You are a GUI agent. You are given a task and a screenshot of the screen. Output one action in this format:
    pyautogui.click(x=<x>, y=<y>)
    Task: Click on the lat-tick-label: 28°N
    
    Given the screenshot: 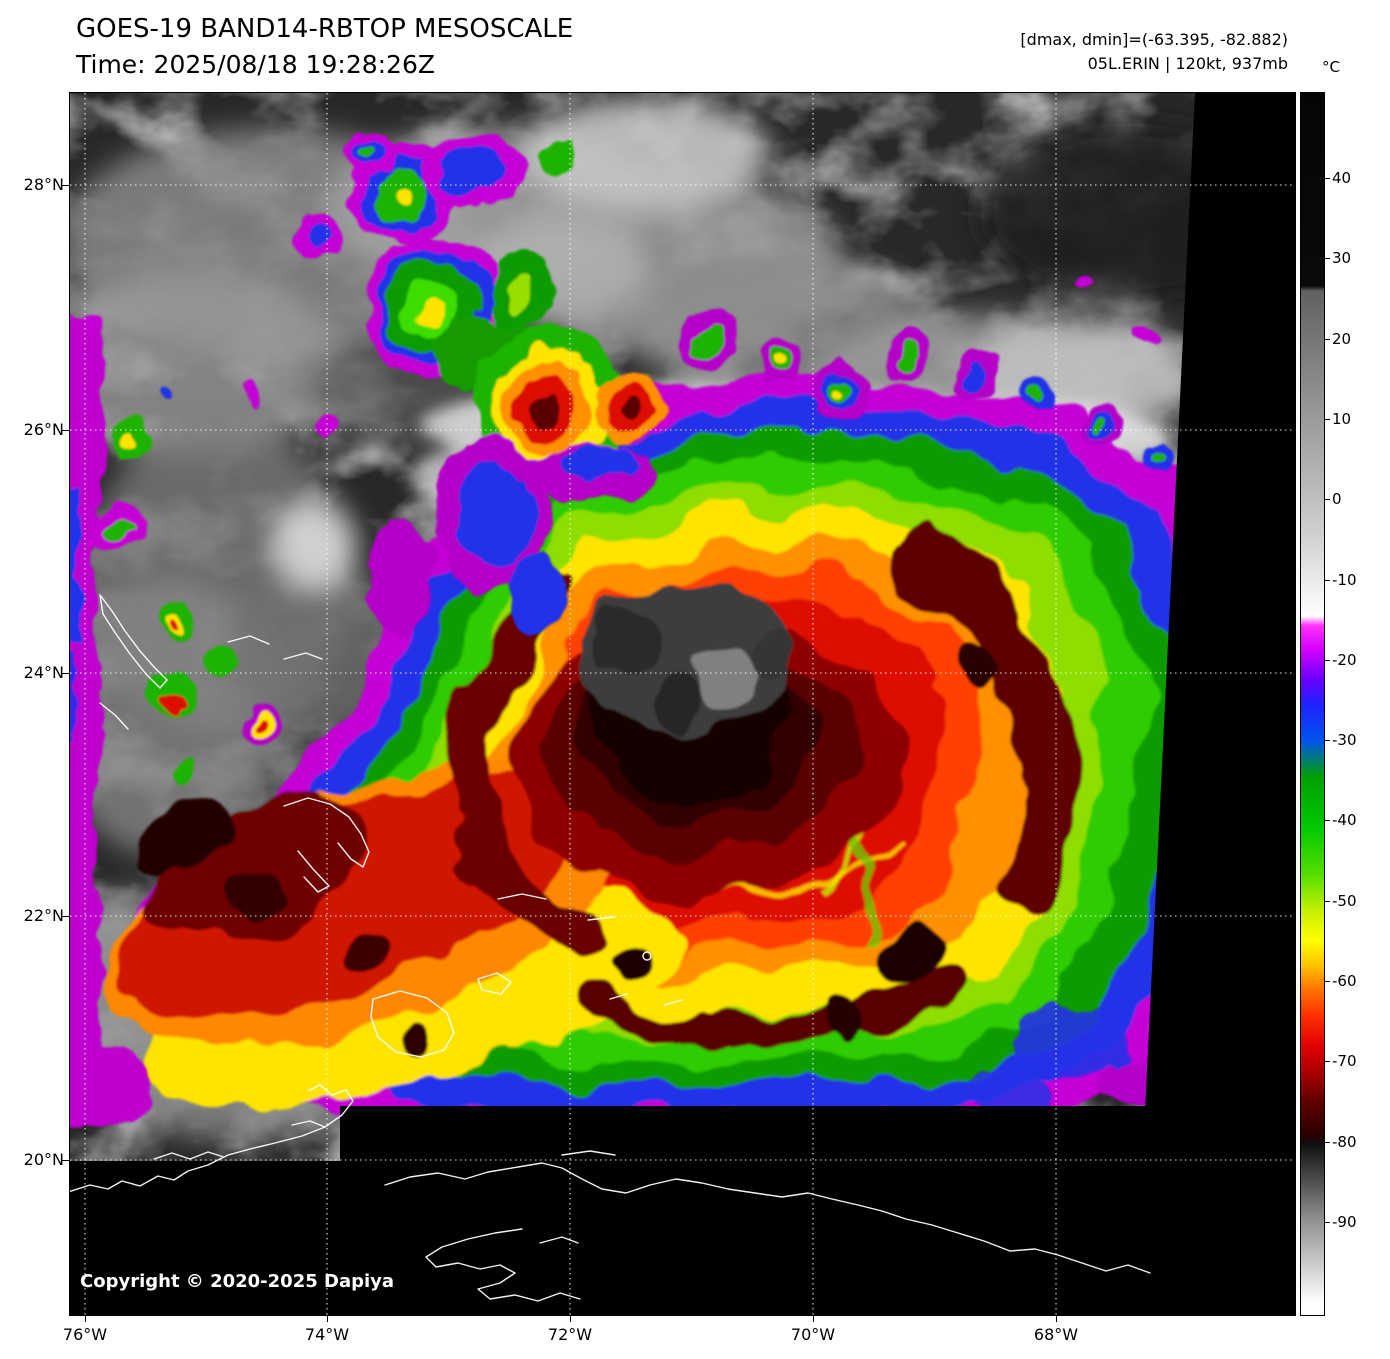 What is the action you would take?
    pyautogui.click(x=43, y=184)
    